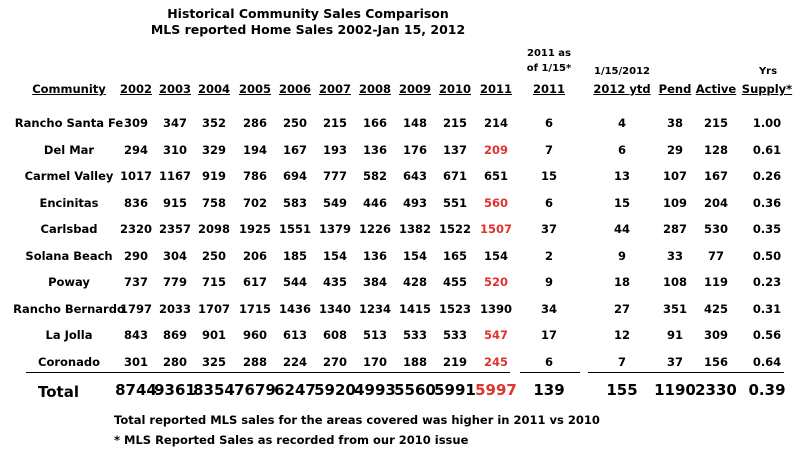 The image size is (800, 452). Describe the element at coordinates (716, 361) in the screenshot. I see `cell-coronado-active: 156` at that location.